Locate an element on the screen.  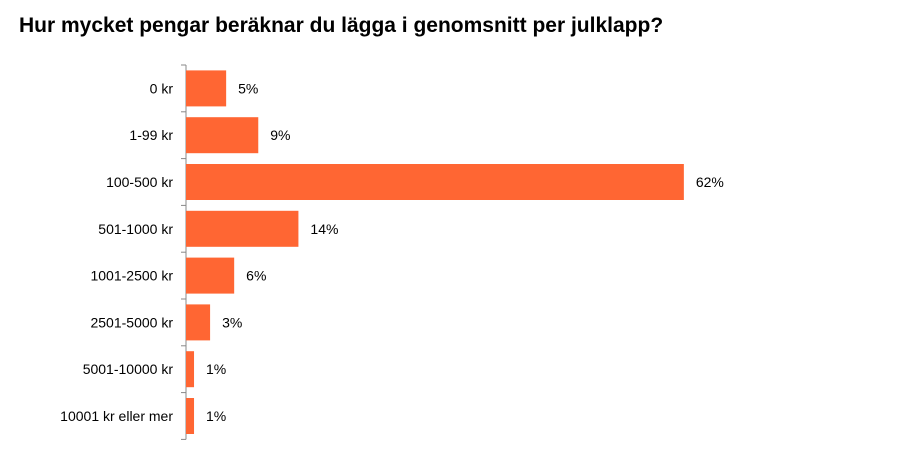
category-axis-ticks is located at coordinates (183, 252).